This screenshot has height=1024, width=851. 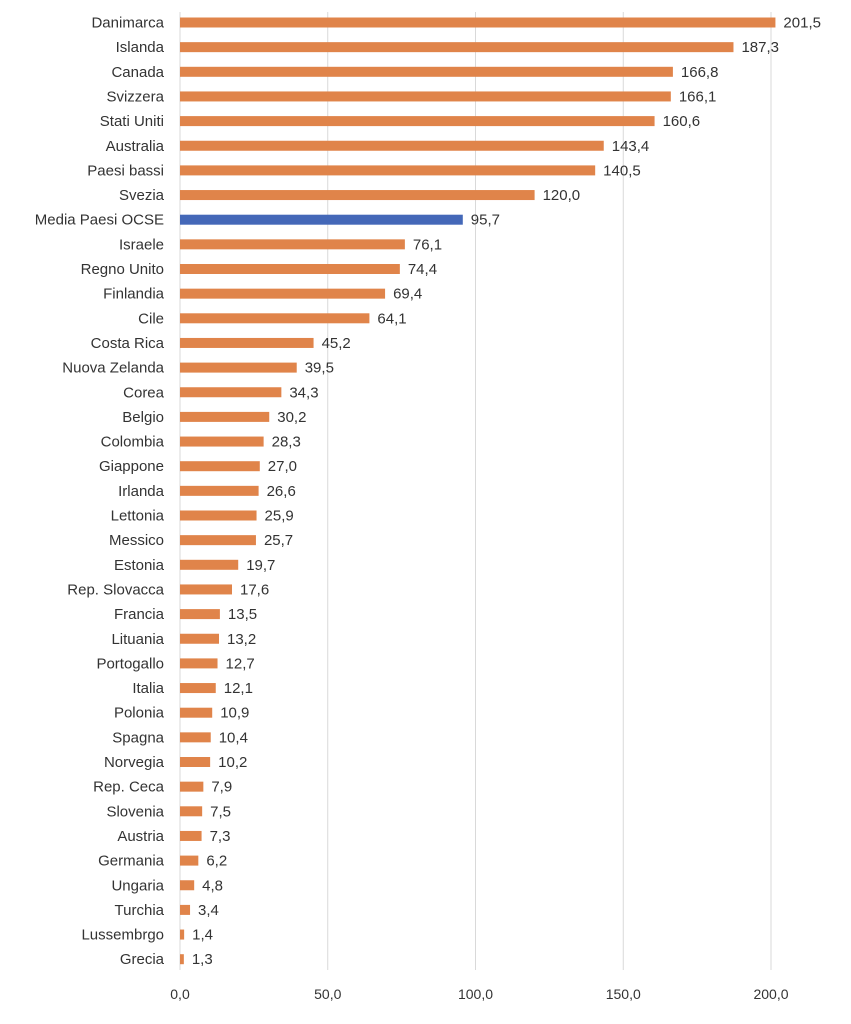 What do you see at coordinates (134, 294) in the screenshot?
I see `category-label: Finlandia` at bounding box center [134, 294].